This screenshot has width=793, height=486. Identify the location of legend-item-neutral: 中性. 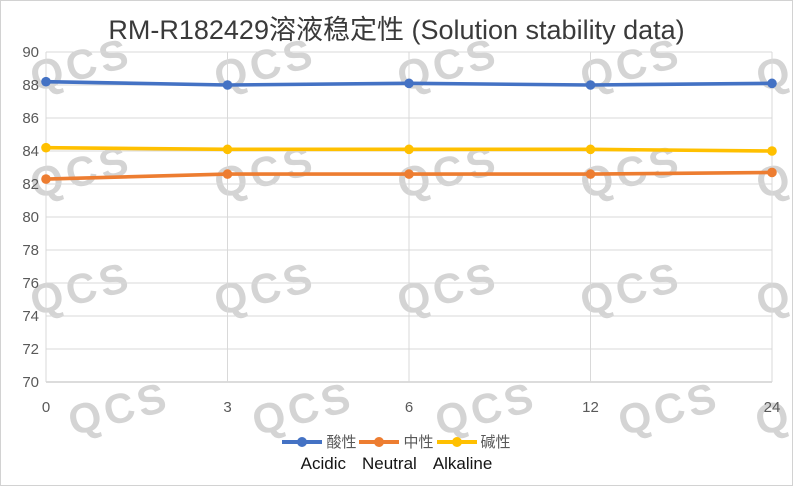
(396, 441).